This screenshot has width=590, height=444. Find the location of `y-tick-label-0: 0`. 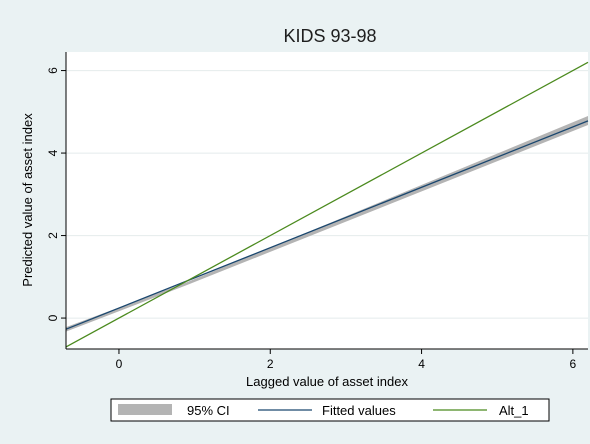

y-tick-label-0: 0 is located at coordinates (53, 317).